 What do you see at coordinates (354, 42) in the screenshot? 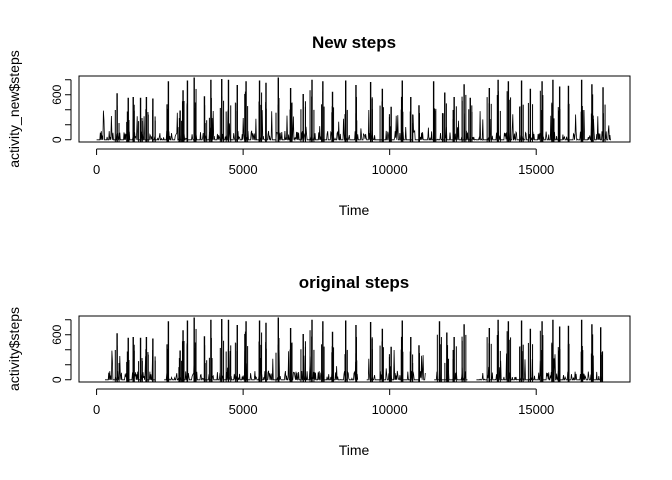
I see `chart-title: New steps` at bounding box center [354, 42].